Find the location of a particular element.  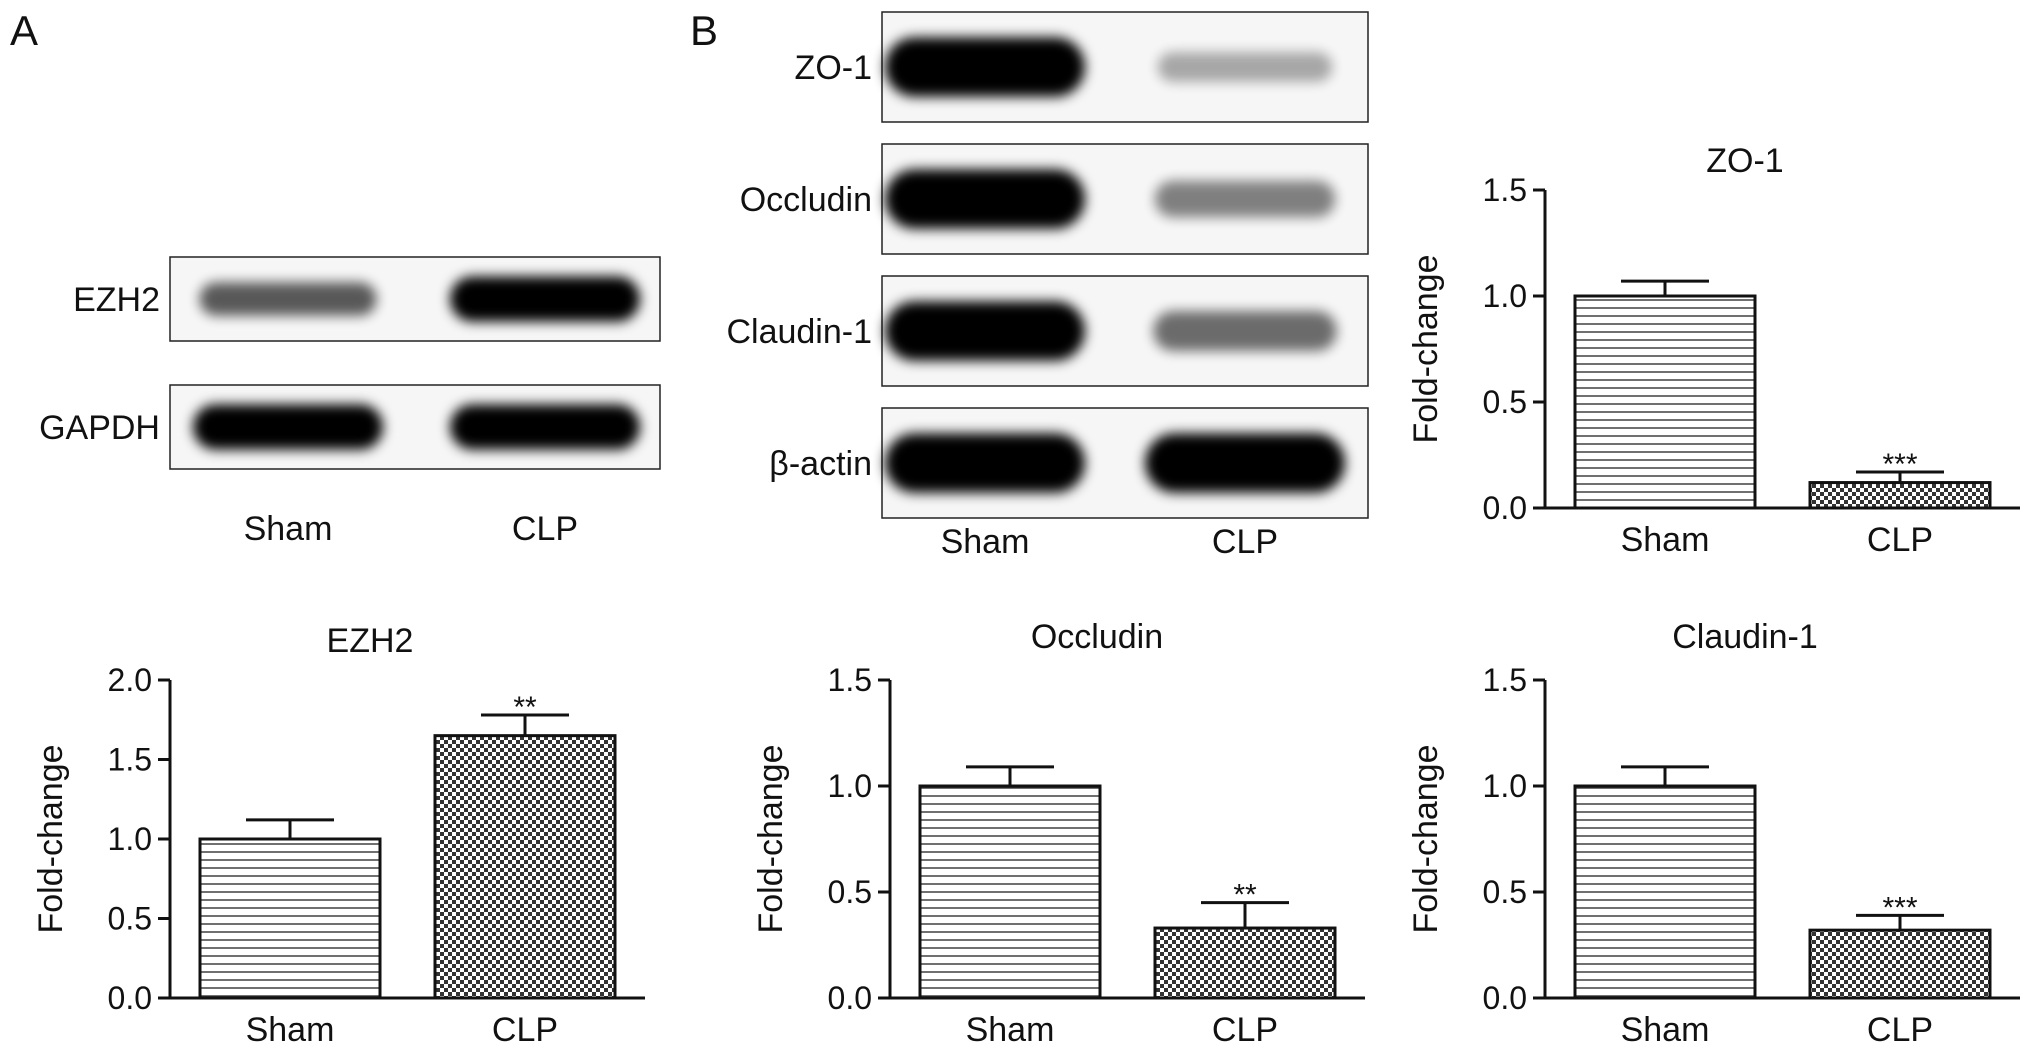

chart-title-zo1: ZO-1 is located at coordinates (1744, 161).